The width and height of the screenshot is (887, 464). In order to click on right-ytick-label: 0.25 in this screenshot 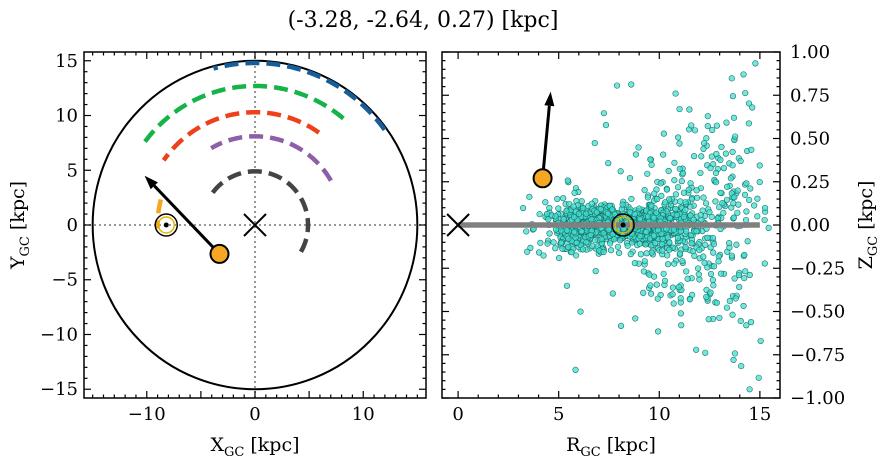, I will do `click(810, 182)`.